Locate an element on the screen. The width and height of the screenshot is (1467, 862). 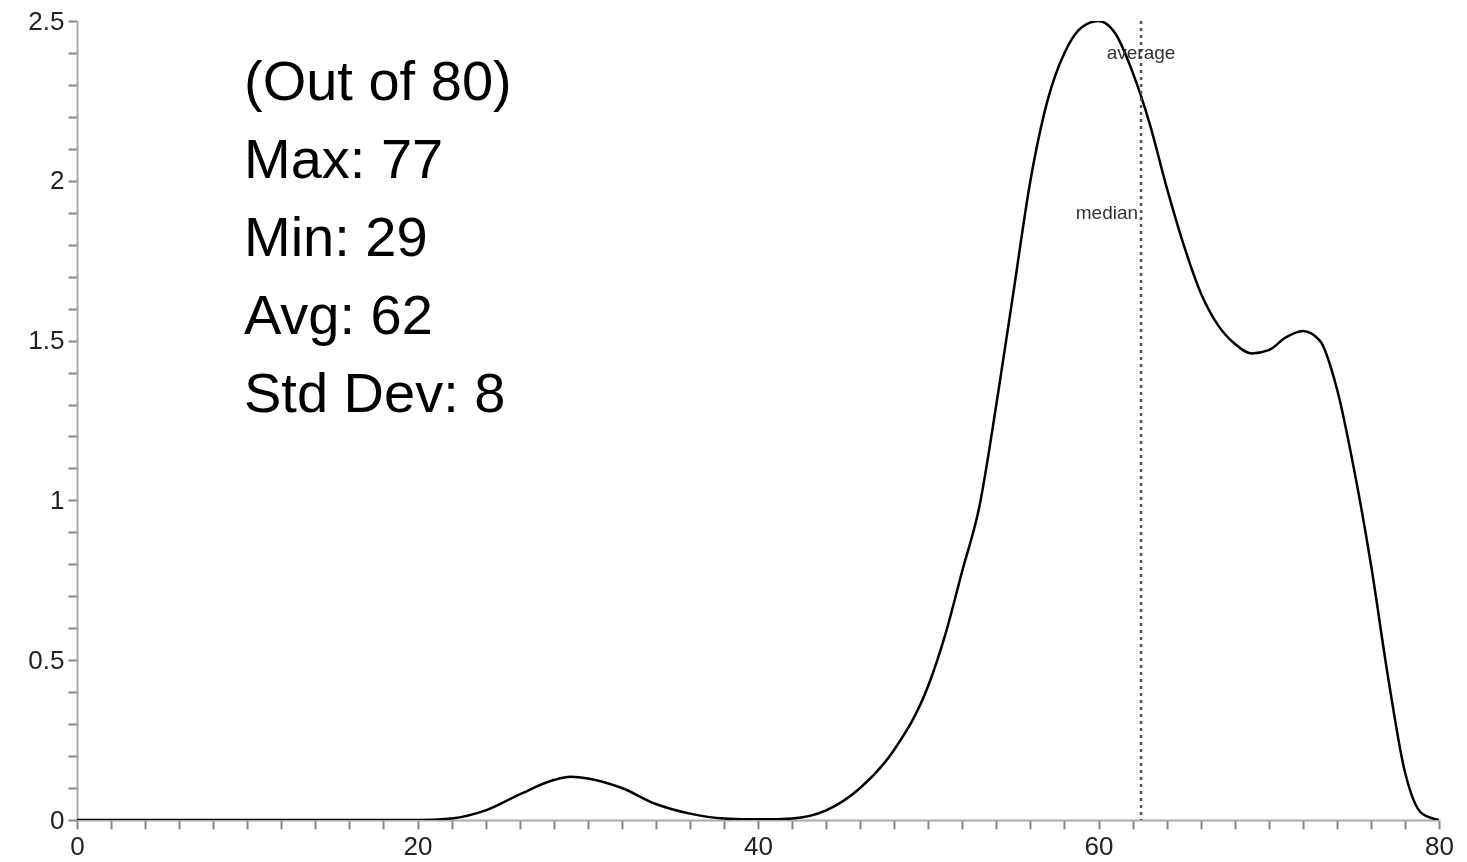
y-tick-label: 0 is located at coordinates (57, 819).